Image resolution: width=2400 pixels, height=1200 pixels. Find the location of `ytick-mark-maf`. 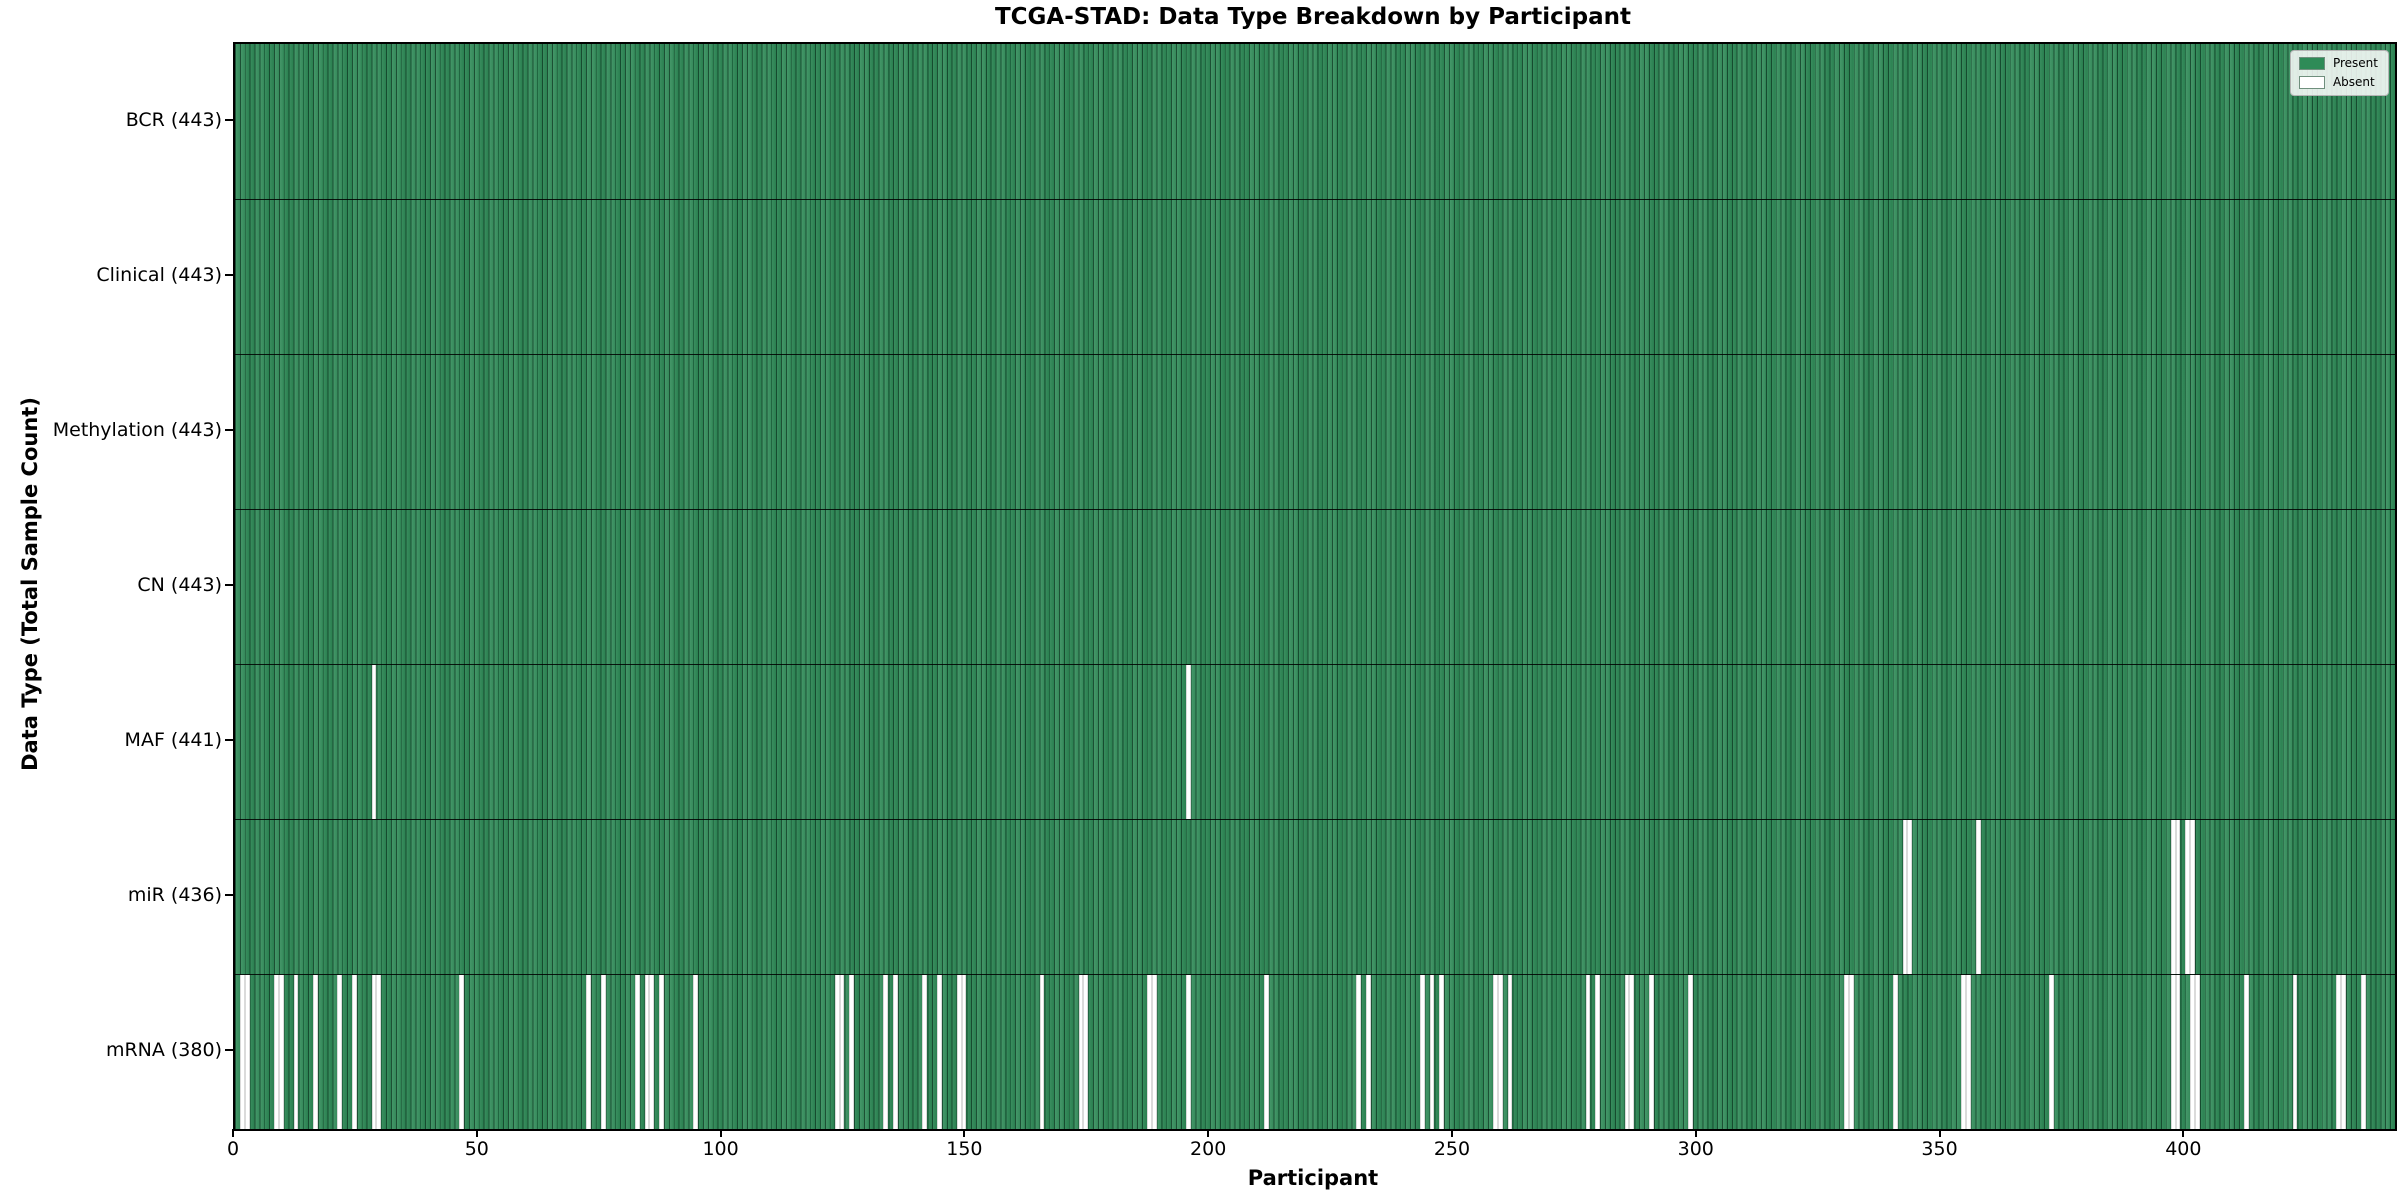

ytick-mark-maf is located at coordinates (229, 739).